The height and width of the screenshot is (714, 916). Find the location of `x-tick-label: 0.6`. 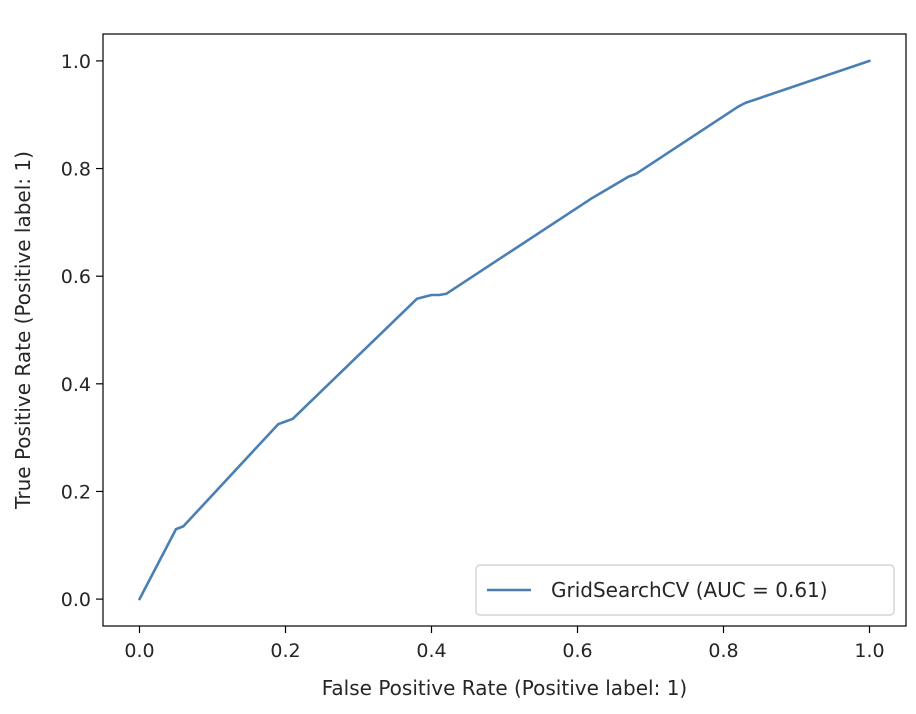

x-tick-label: 0.6 is located at coordinates (577, 651).